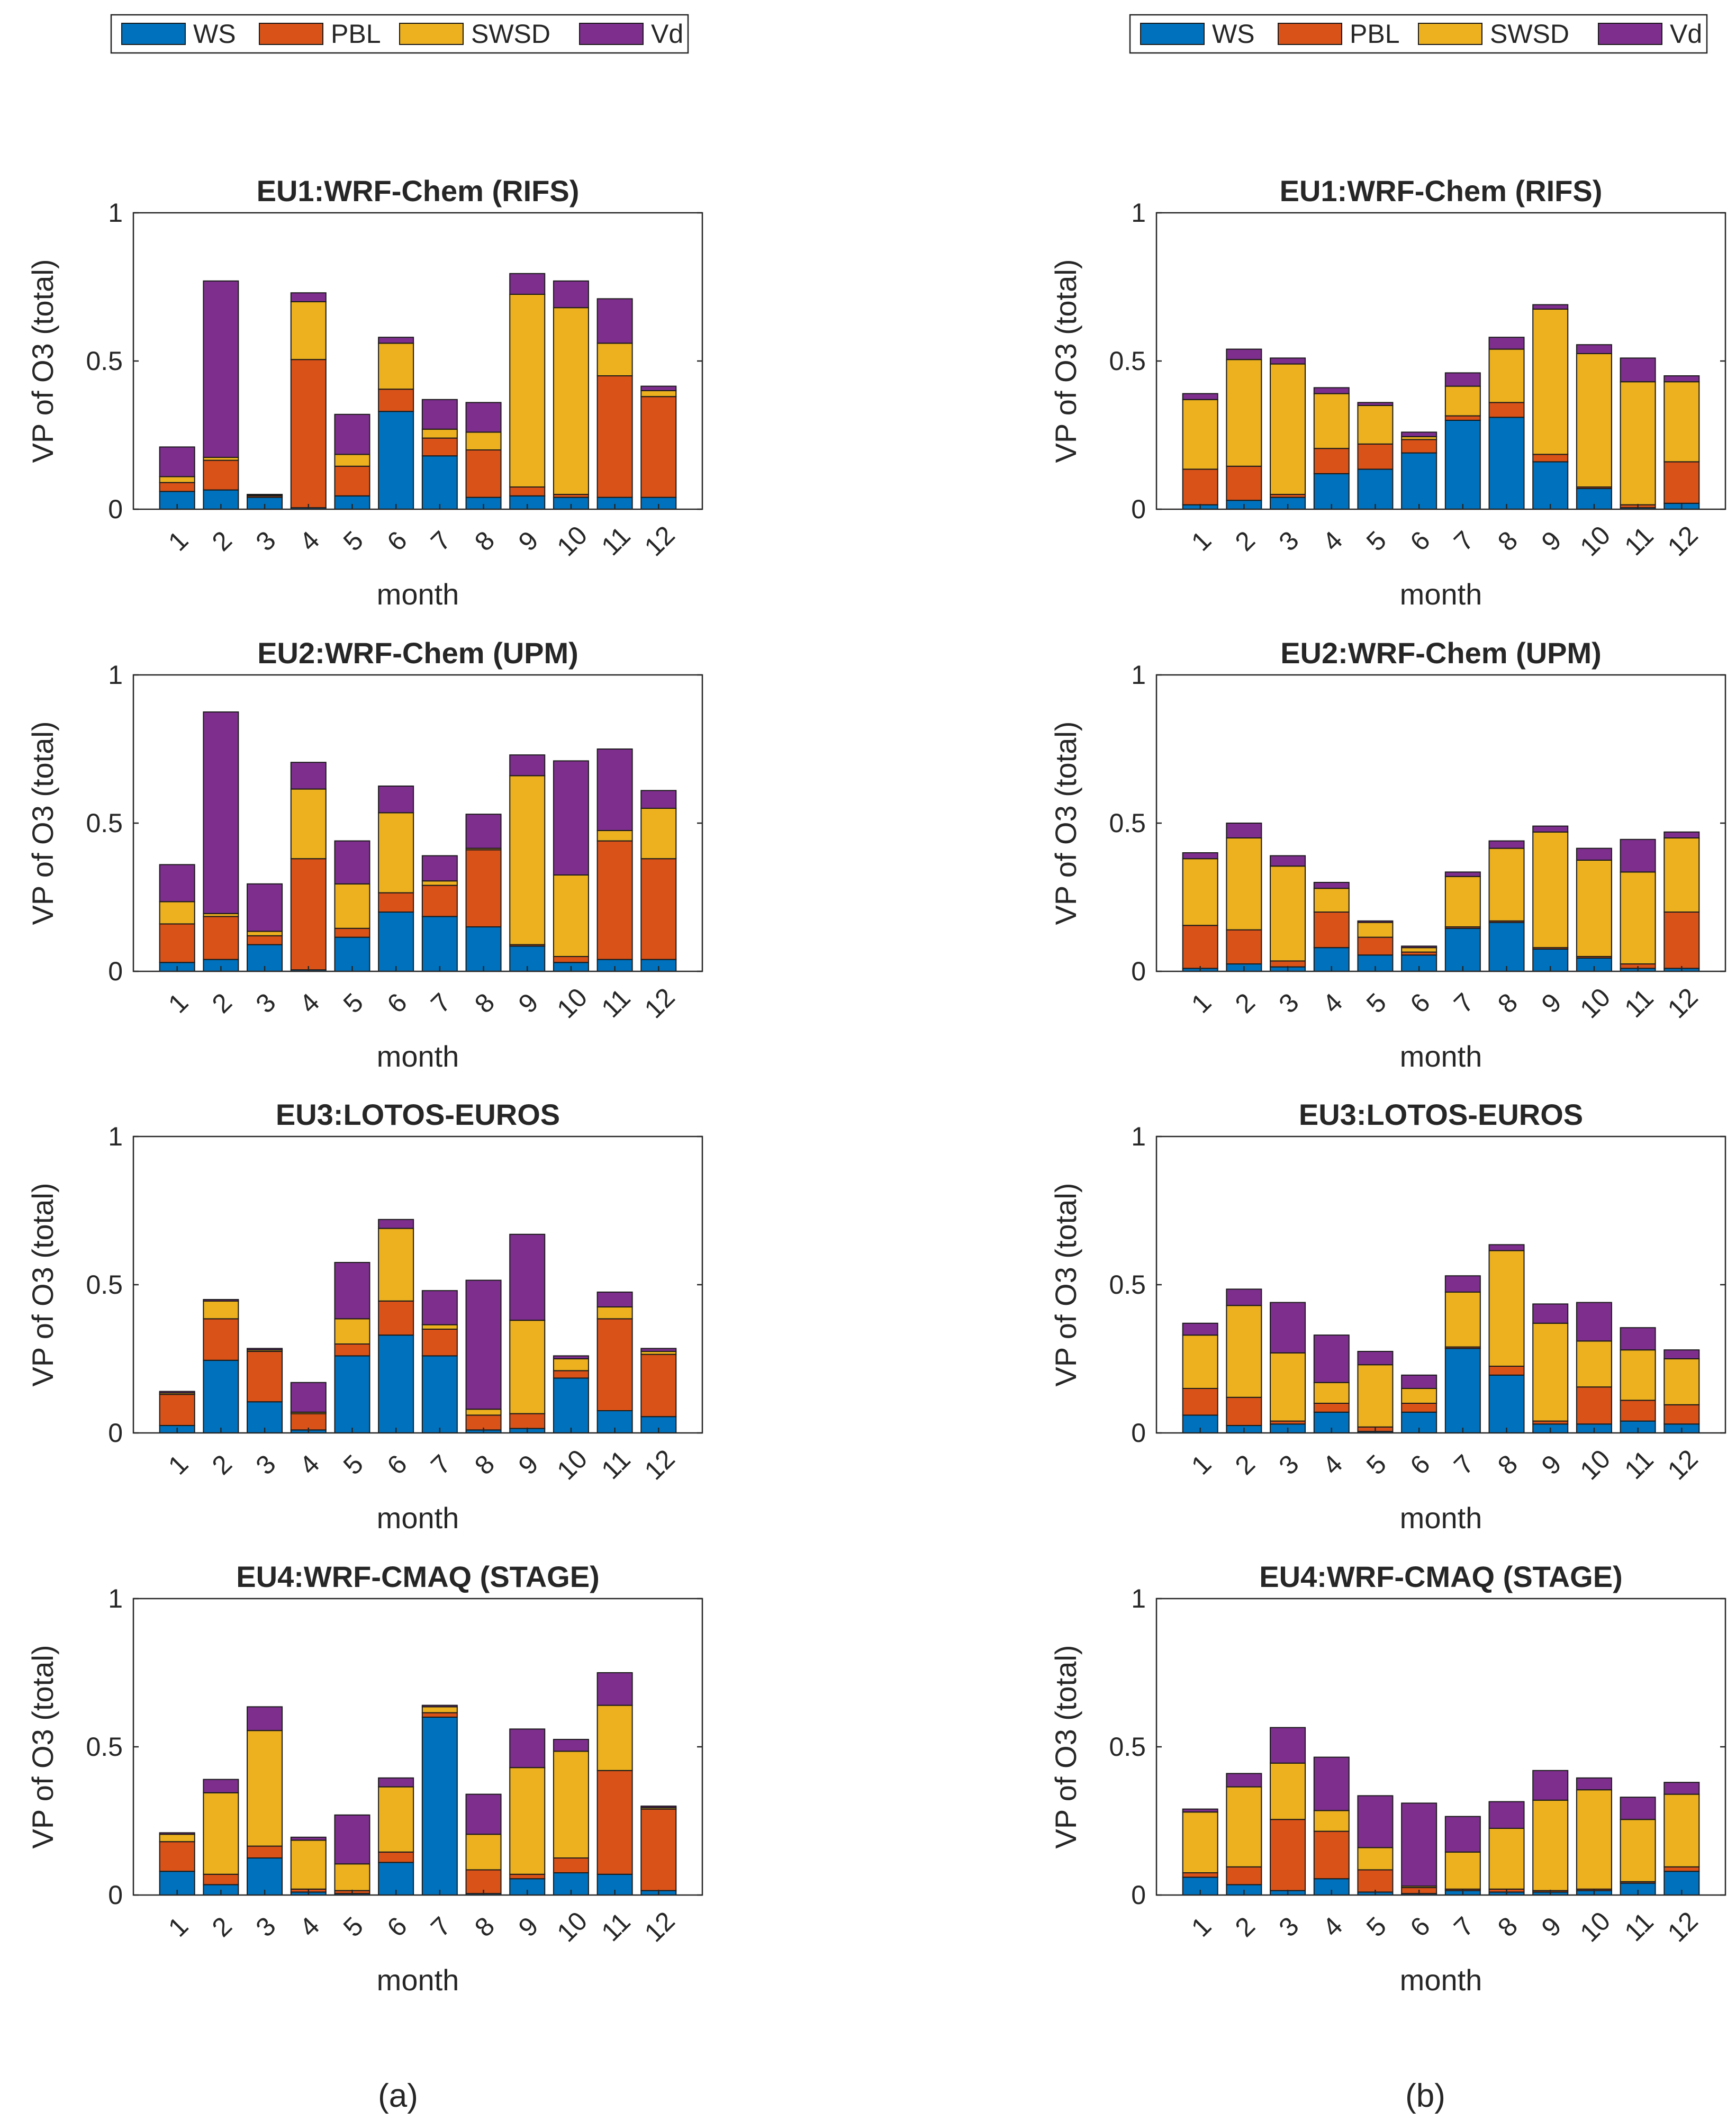  I want to click on chart-title: EU4:WRF-CMAQ (STAGE), so click(418, 1576).